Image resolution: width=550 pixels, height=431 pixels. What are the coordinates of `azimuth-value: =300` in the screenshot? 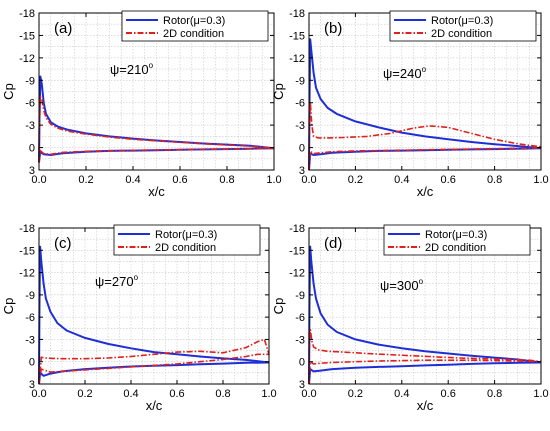 It's located at (403, 285).